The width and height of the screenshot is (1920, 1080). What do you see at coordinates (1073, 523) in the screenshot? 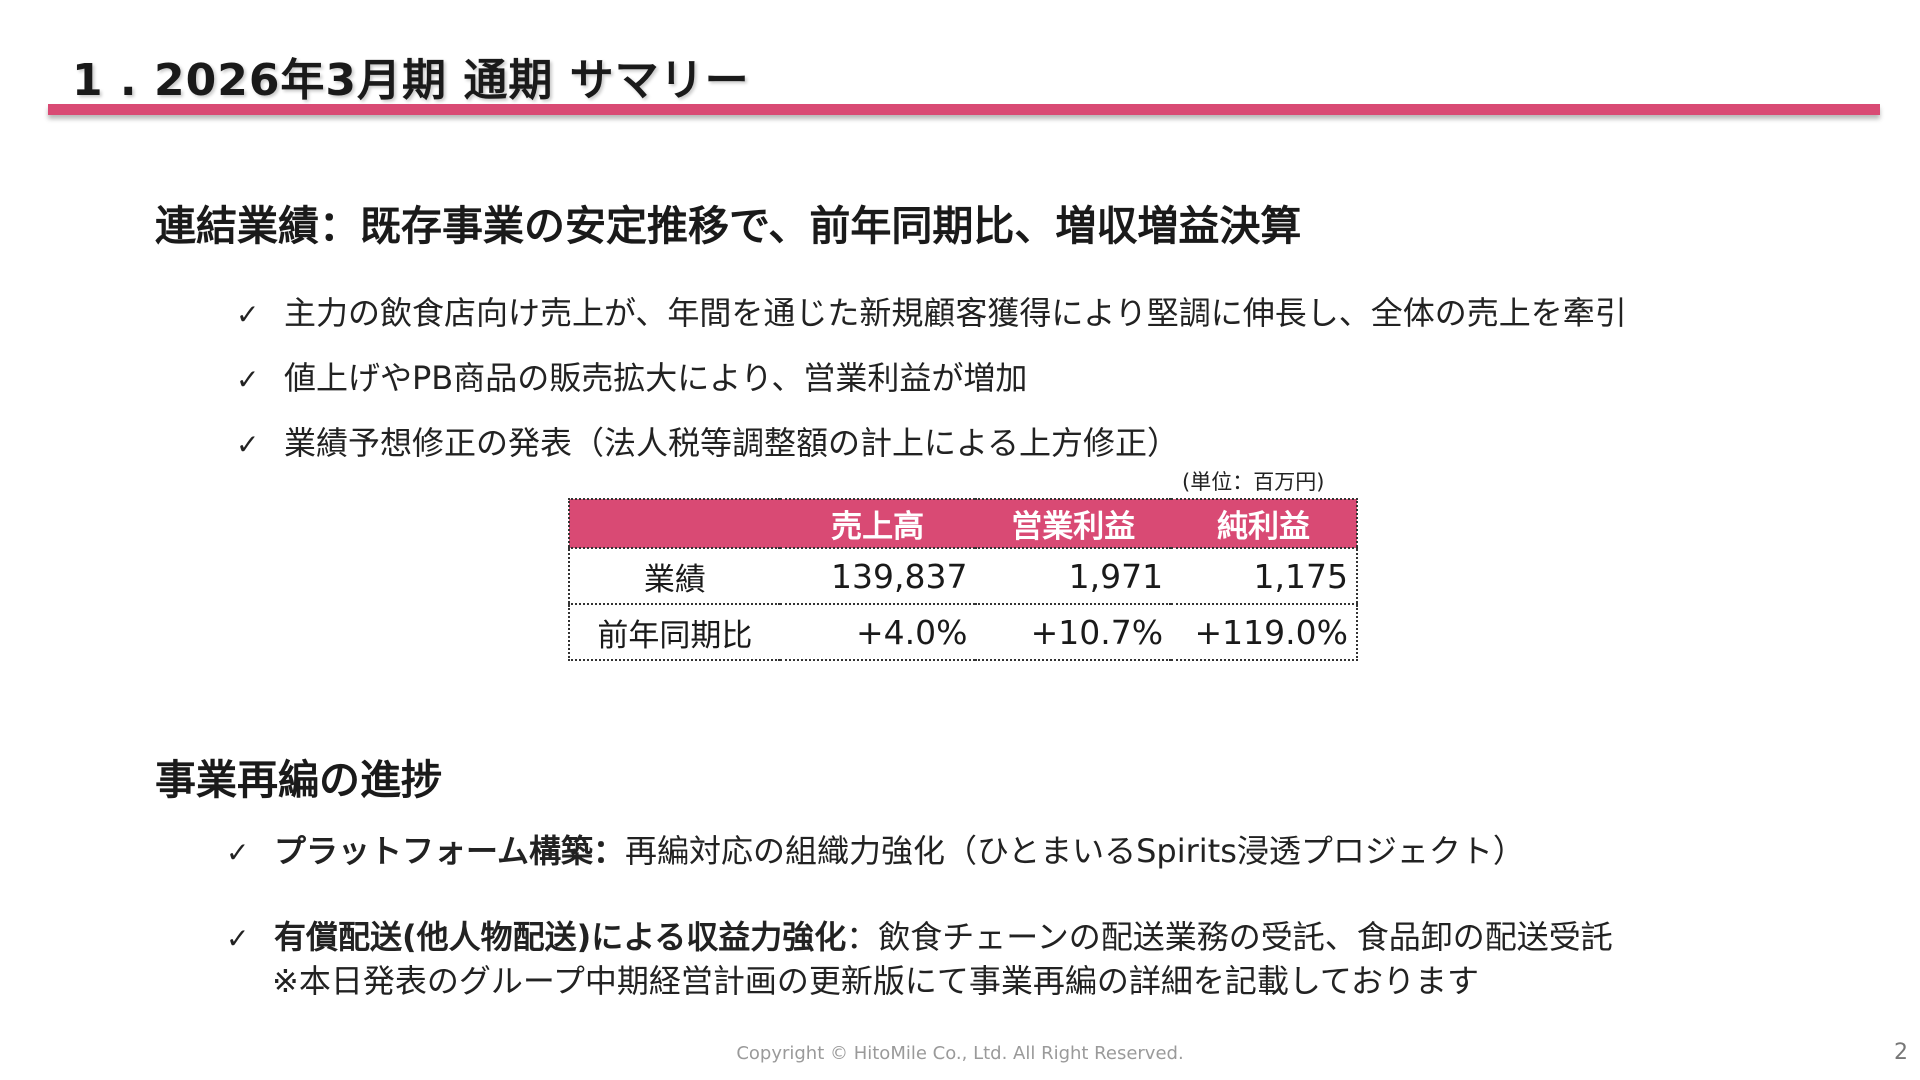
I see `table-header-operating-profit: 営業利益` at bounding box center [1073, 523].